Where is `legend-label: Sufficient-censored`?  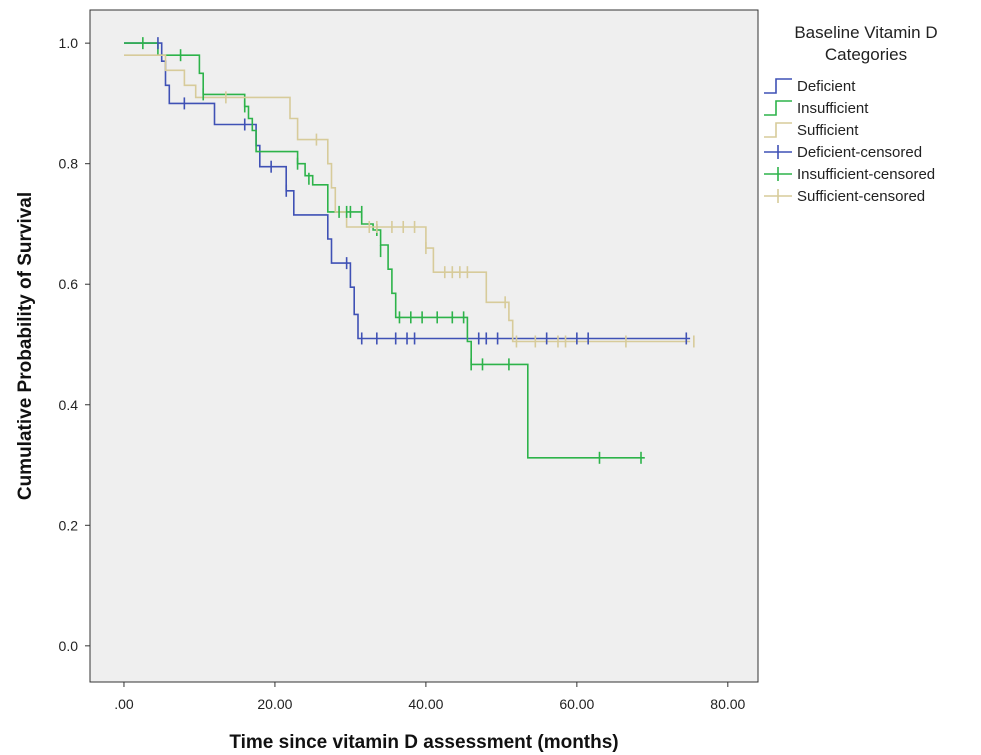
legend-label: Sufficient-censored is located at coordinates (861, 196).